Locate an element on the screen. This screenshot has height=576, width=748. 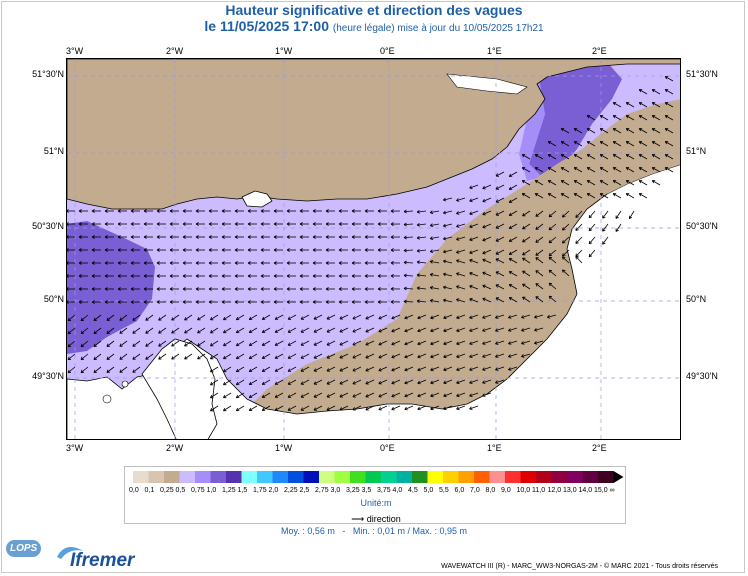
color-scale-label: 2,25 is located at coordinates (291, 490).